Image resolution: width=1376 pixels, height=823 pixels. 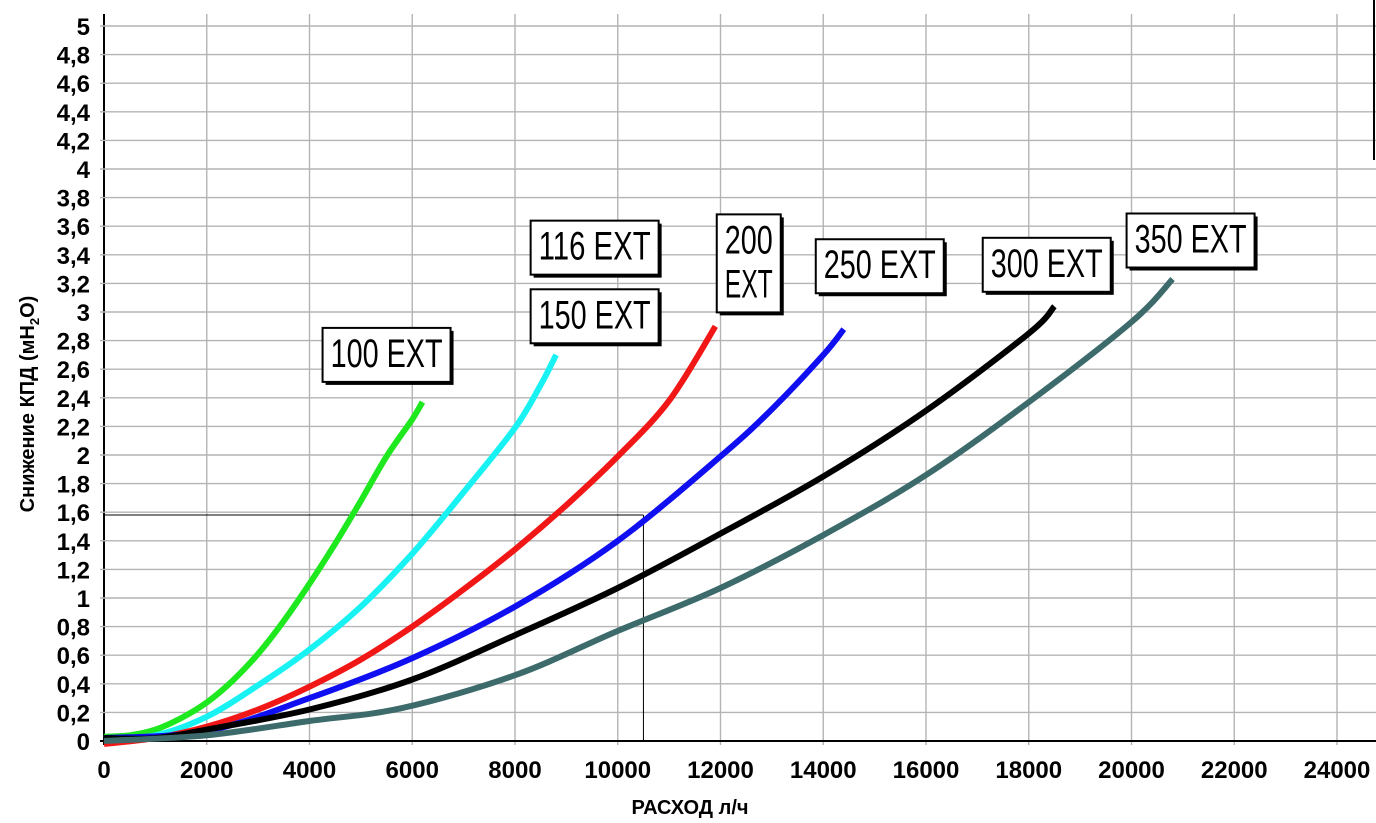 What do you see at coordinates (926, 770) in the screenshot?
I see `x-tick-label: 16000` at bounding box center [926, 770].